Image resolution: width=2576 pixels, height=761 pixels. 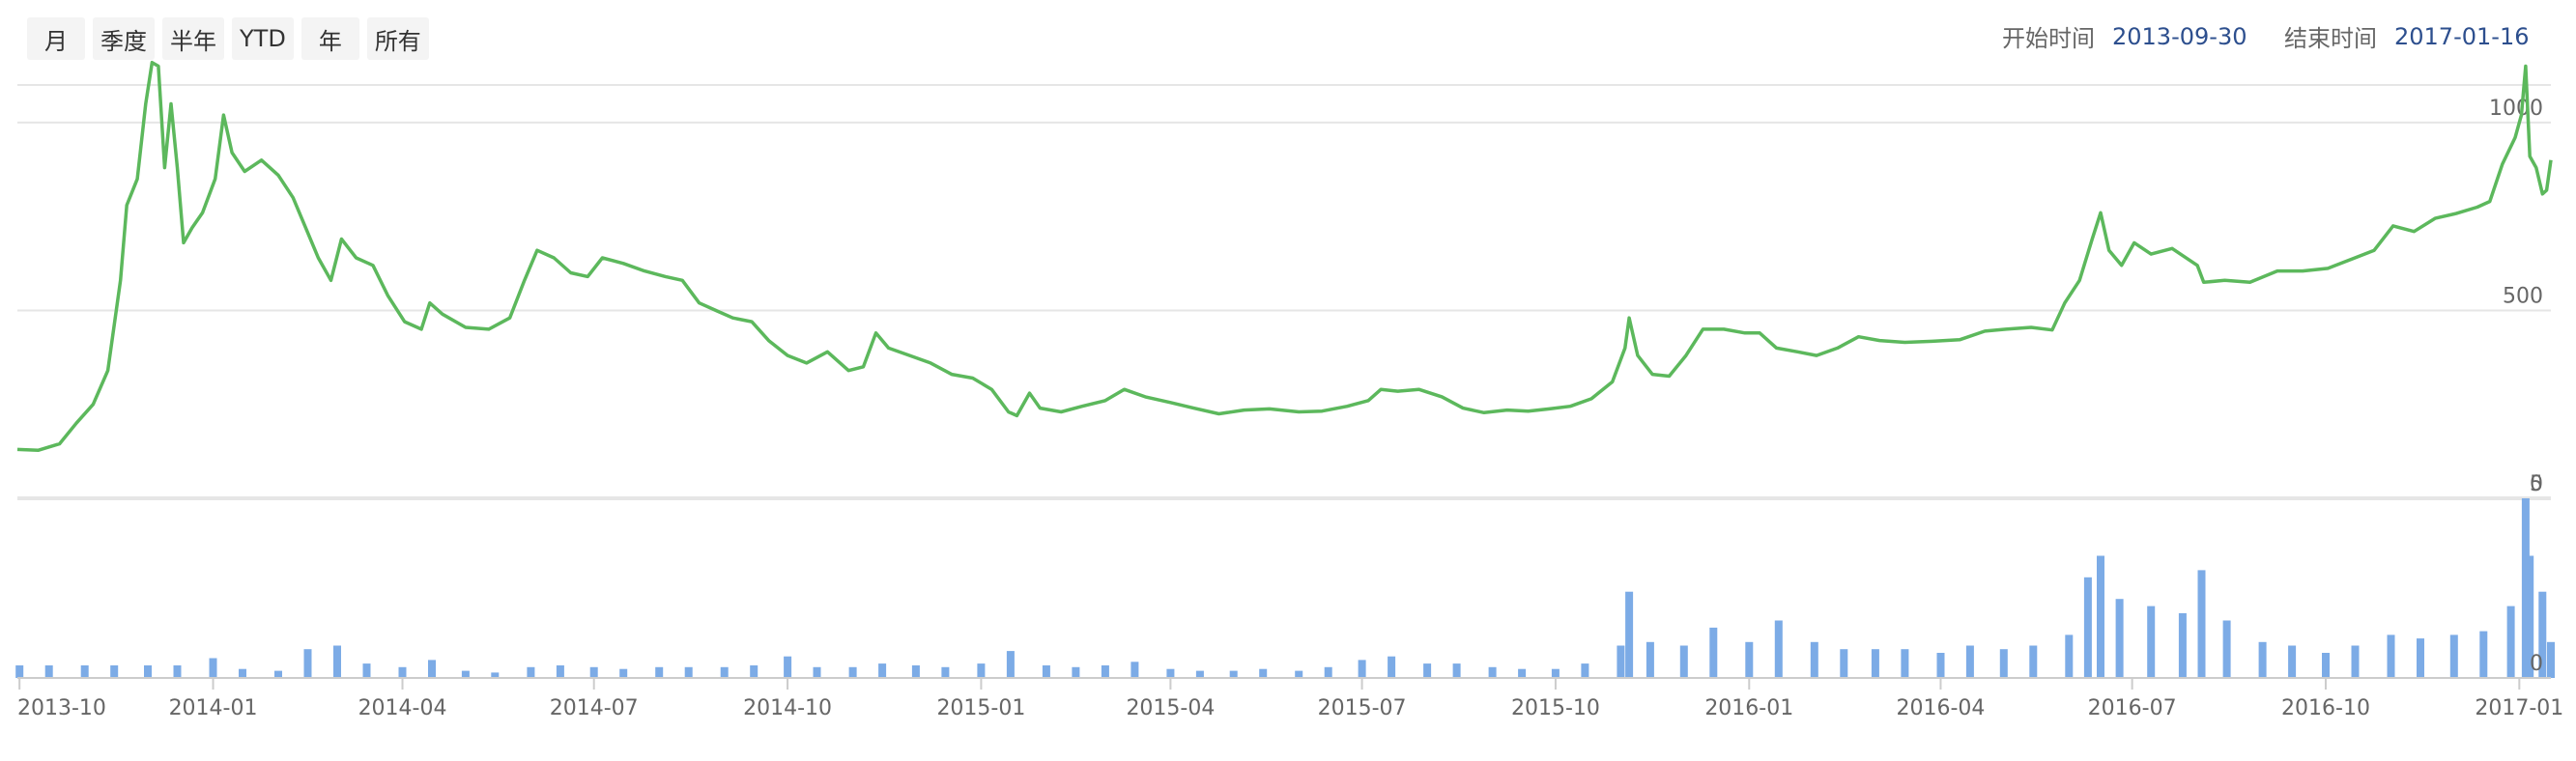 I want to click on x-tick-label: 2014-10, so click(x=788, y=708).